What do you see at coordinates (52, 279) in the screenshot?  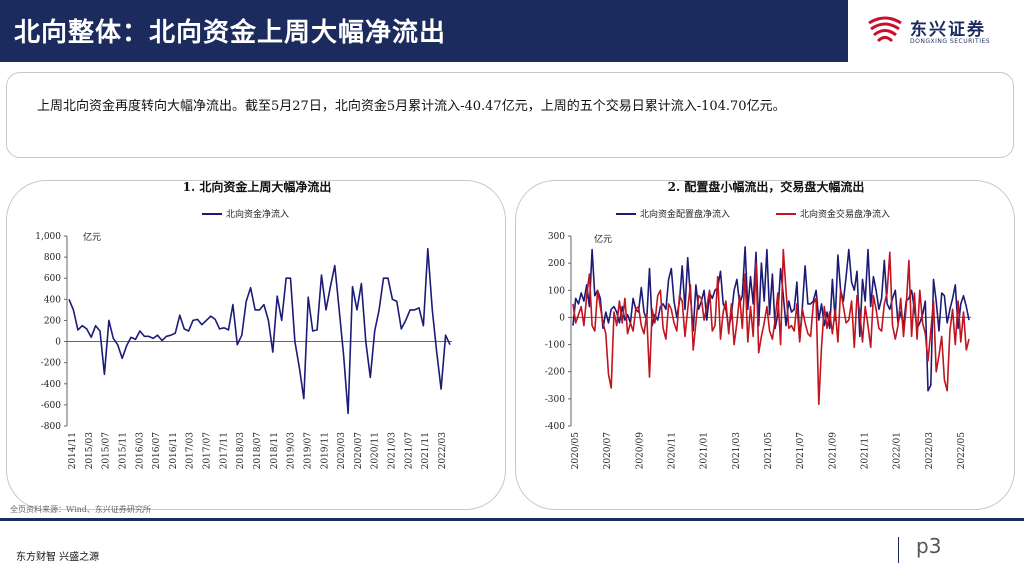 I see `y-tick-label: 600` at bounding box center [52, 279].